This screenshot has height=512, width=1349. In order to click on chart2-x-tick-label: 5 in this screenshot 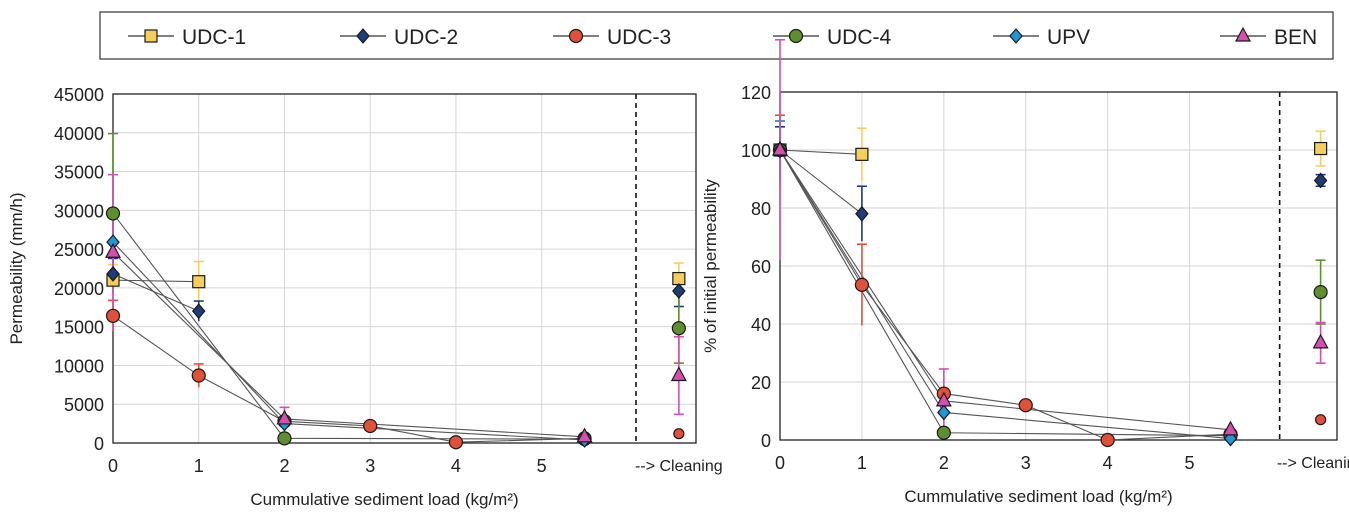, I will do `click(1190, 463)`.